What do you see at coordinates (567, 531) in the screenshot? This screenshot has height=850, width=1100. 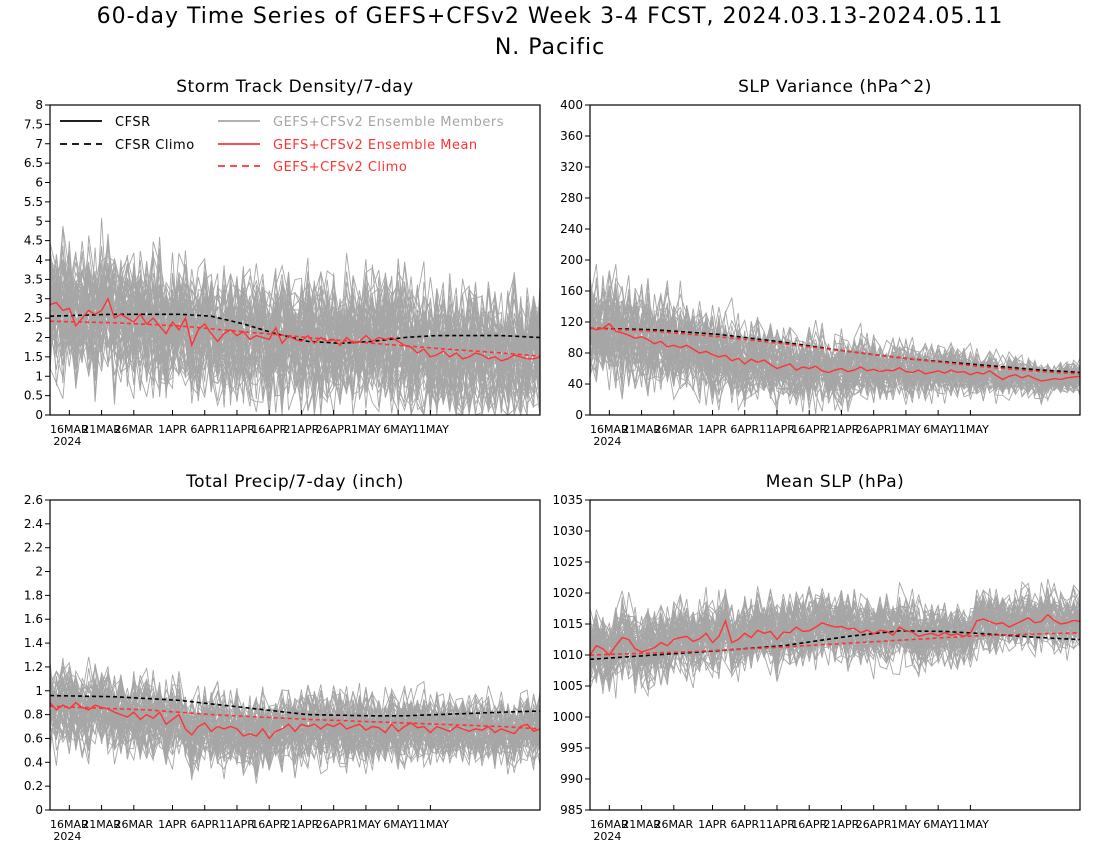 I see `y-tick-label: 1030` at bounding box center [567, 531].